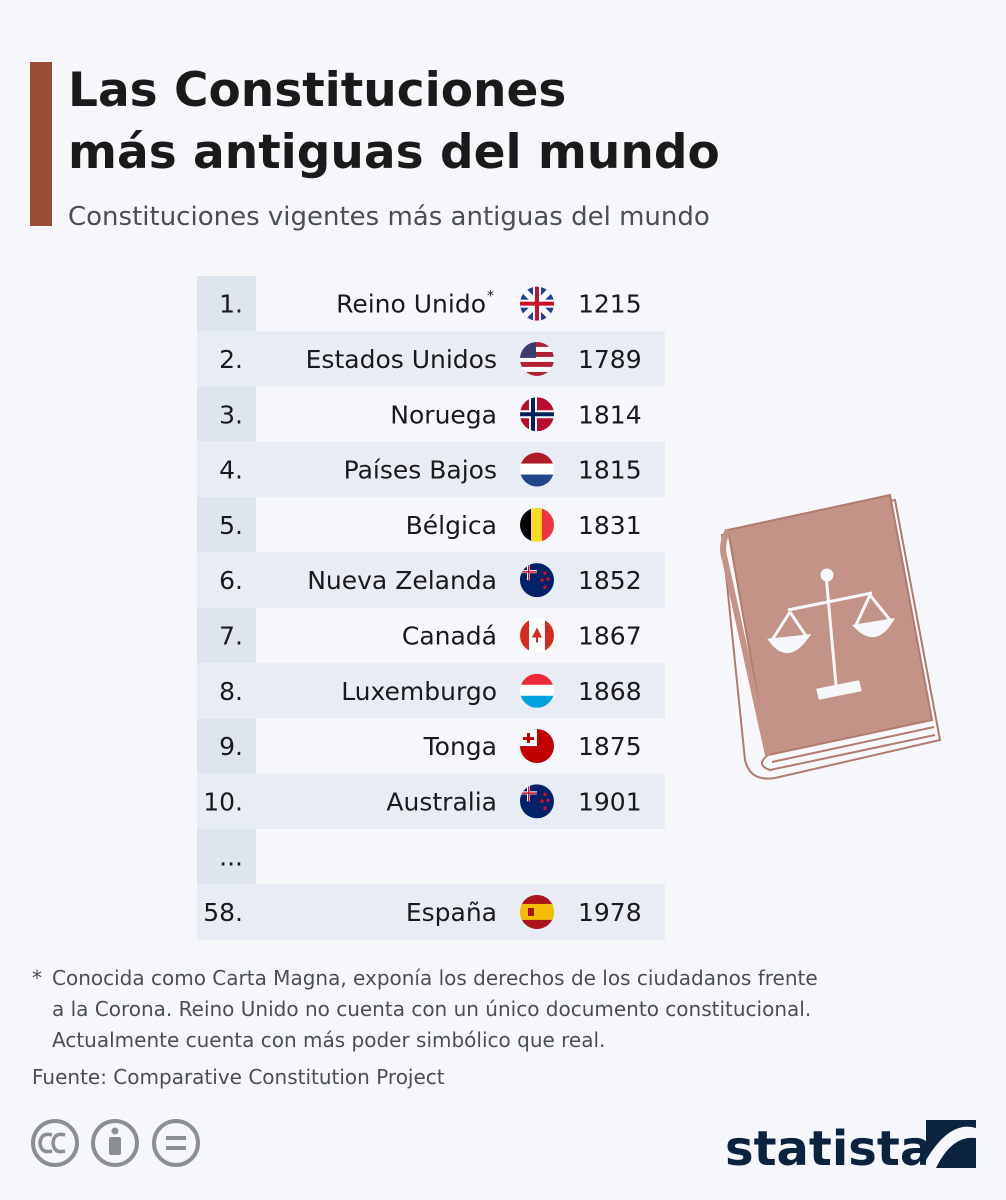 This screenshot has height=1200, width=1006. Describe the element at coordinates (610, 304) in the screenshot. I see `year: 1215` at that location.